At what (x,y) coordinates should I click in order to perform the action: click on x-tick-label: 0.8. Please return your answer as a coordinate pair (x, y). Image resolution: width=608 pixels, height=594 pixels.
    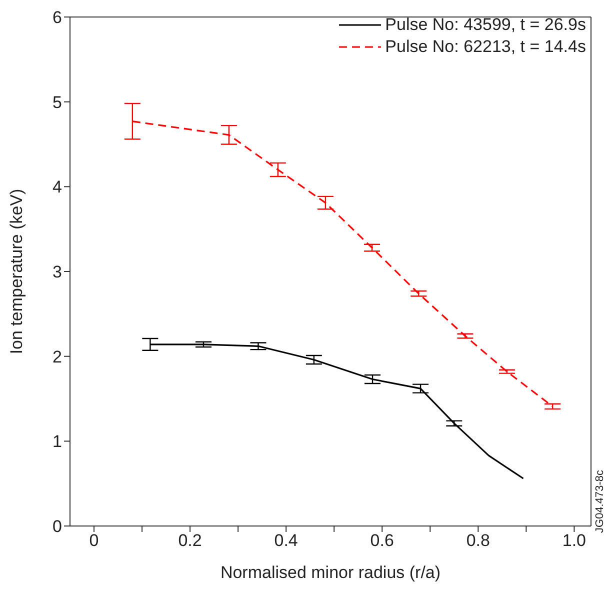
    Looking at the image, I should click on (478, 540).